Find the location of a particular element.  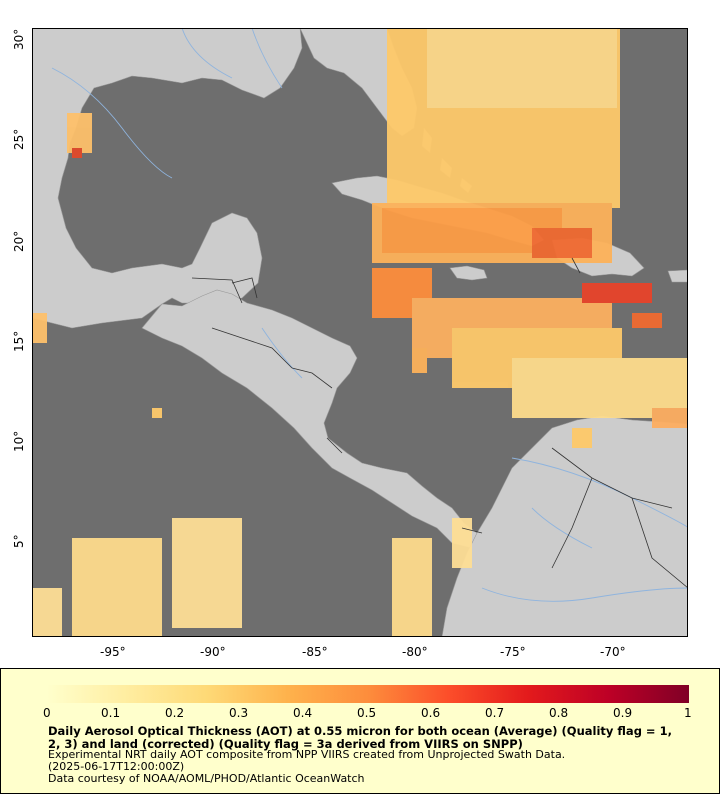

land-puerto-rico is located at coordinates (677, 276).